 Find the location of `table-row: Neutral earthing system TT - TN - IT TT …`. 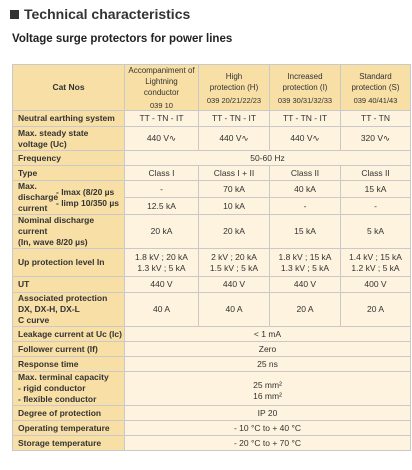

table-row: Neutral earthing system TT - TN - IT TT … is located at coordinates (211, 118).